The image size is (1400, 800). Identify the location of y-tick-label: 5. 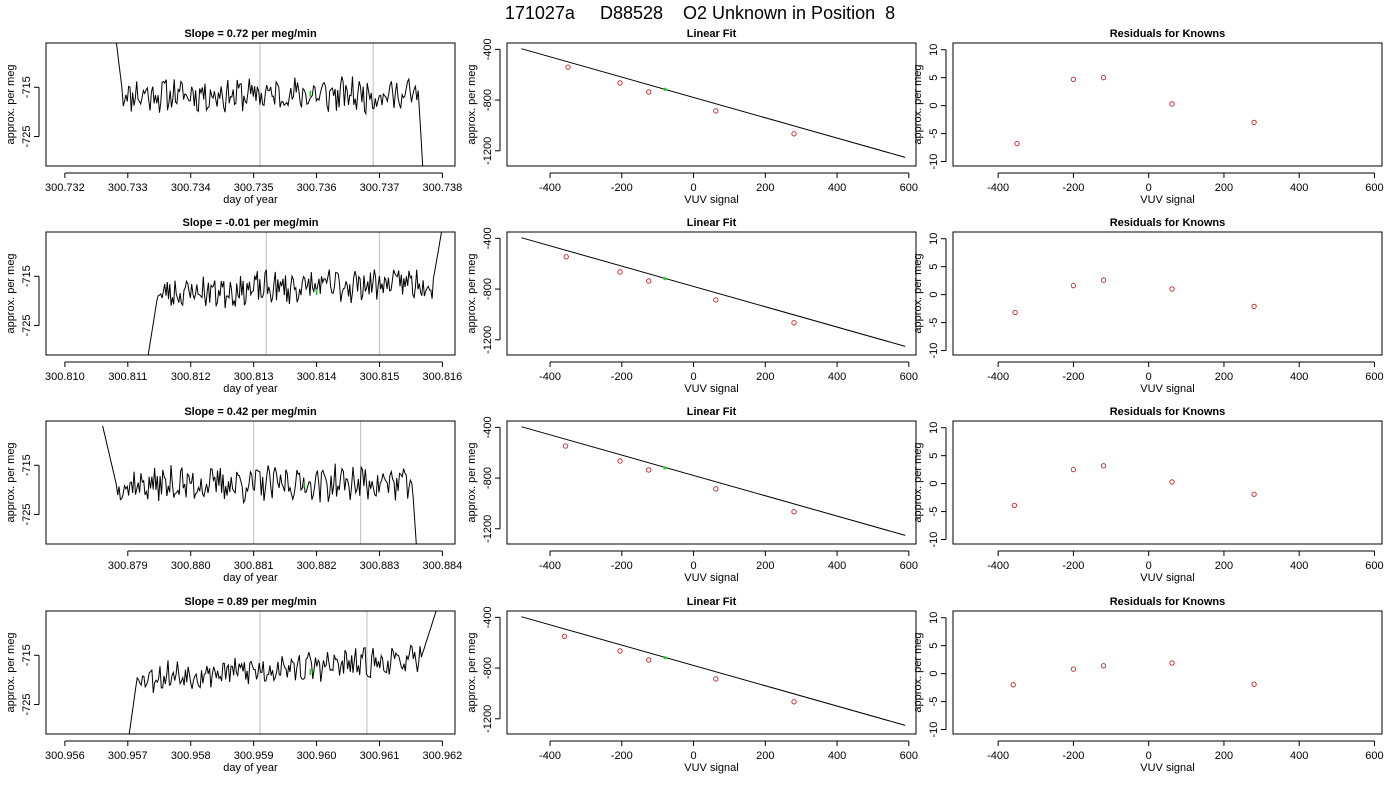
(934, 456).